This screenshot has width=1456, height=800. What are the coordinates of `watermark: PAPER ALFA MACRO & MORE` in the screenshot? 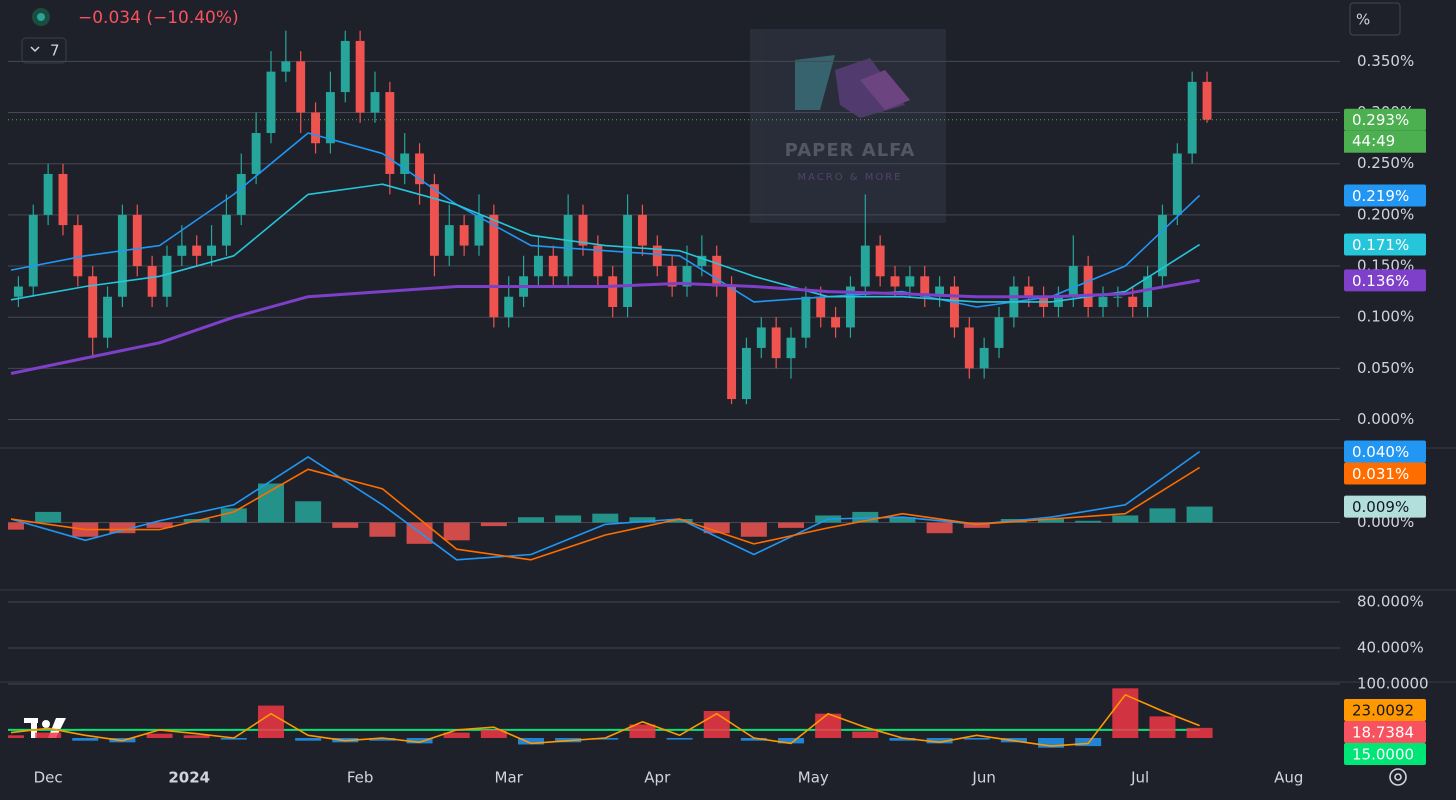 It's located at (848, 126).